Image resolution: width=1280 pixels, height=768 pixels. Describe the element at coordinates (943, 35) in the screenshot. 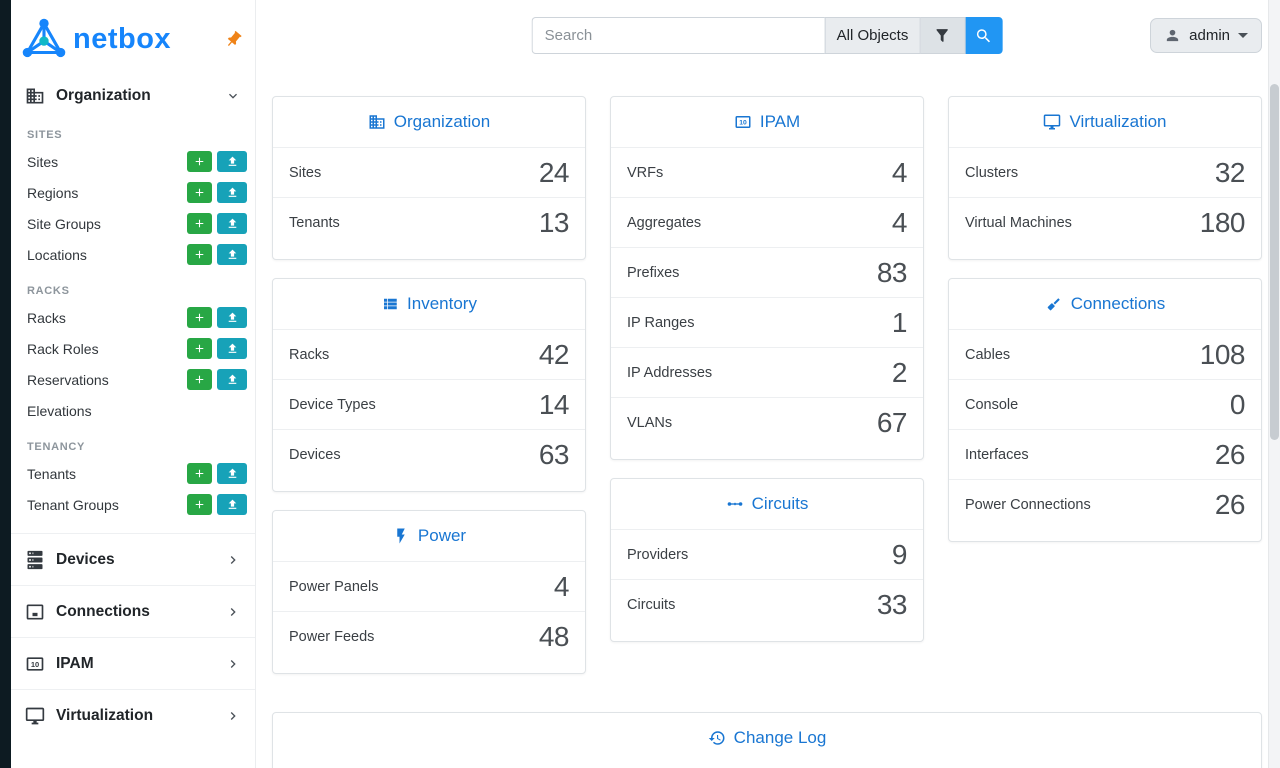

I see `search-filter-button` at that location.